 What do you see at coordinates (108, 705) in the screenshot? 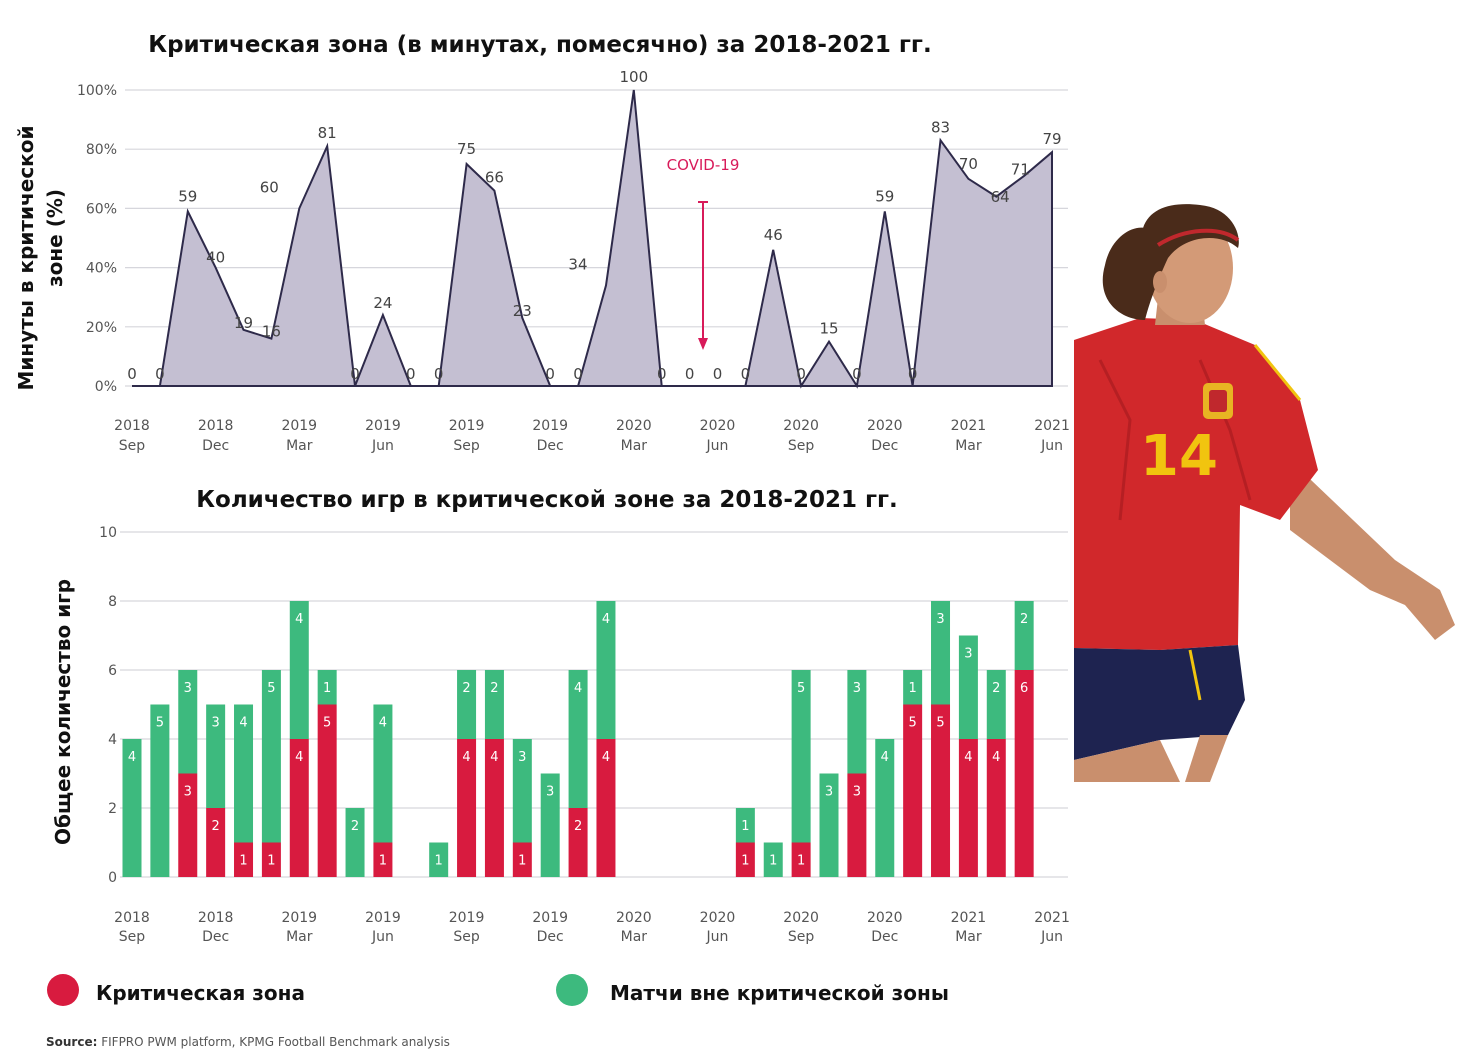
I see `bottom-chart-y-ticks: 0 2 4 6 8 10` at bounding box center [108, 705].